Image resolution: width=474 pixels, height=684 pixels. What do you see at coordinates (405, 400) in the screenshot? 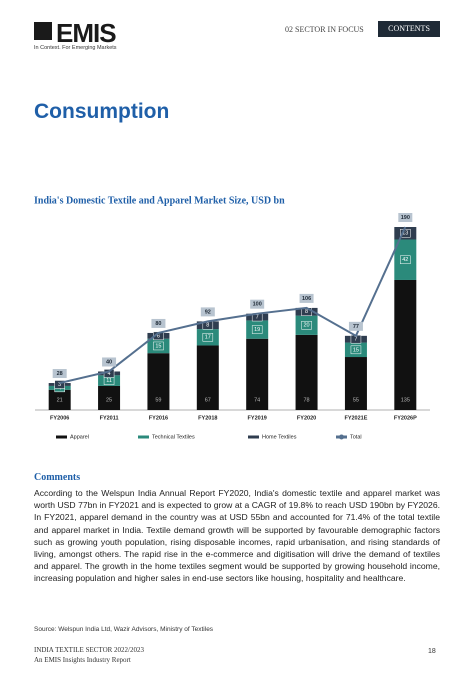
I see `value-label: 135` at bounding box center [405, 400].